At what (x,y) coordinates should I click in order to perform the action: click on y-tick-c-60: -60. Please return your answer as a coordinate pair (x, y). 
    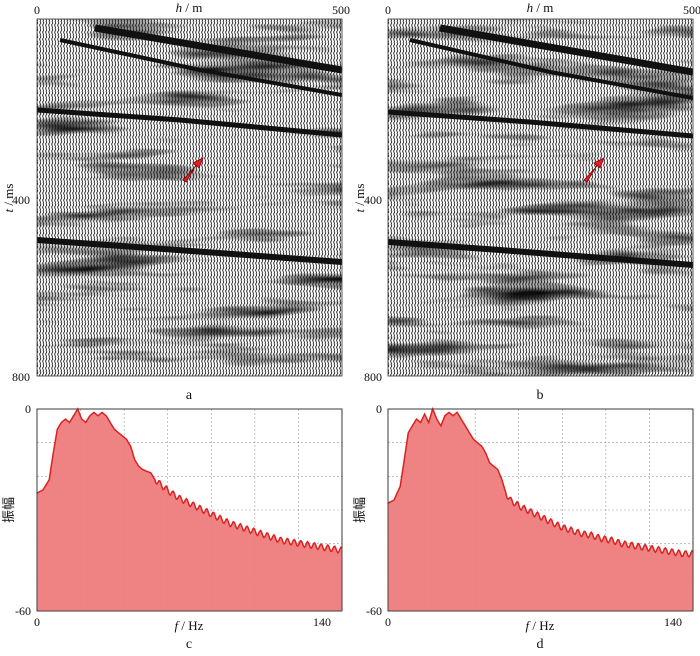
    Looking at the image, I should click on (23, 611).